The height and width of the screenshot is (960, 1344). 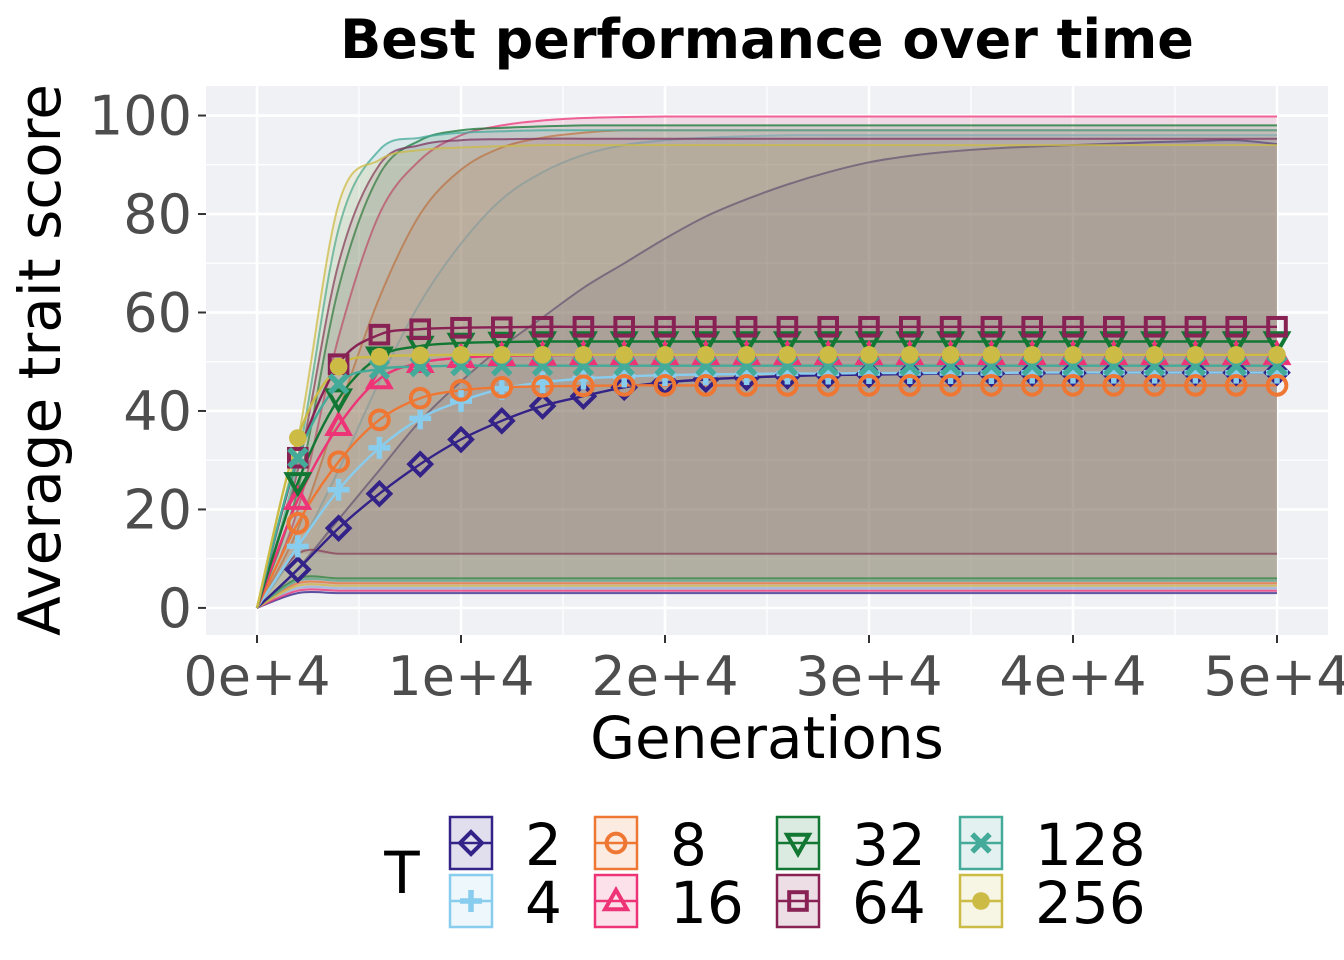 I want to click on legend-label: 16, so click(x=707, y=903).